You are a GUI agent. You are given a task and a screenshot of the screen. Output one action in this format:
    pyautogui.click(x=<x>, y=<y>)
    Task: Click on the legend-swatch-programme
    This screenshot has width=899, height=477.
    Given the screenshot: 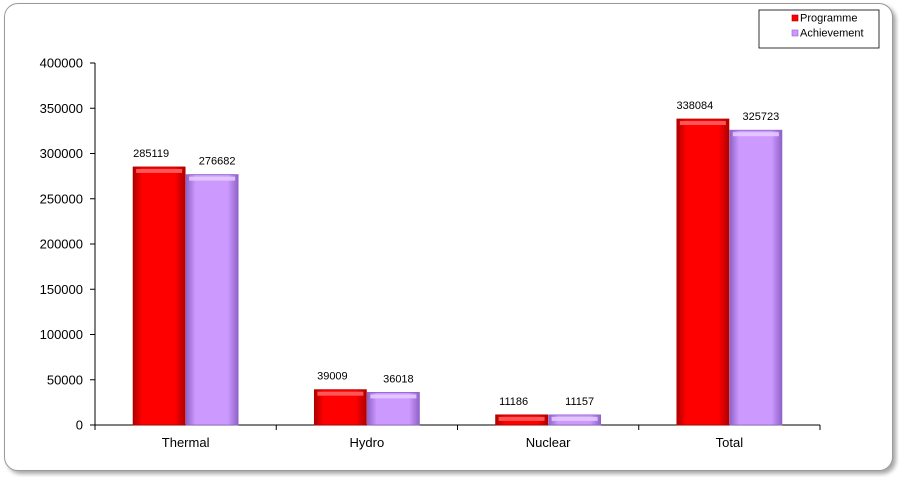 What is the action you would take?
    pyautogui.click(x=795, y=18)
    